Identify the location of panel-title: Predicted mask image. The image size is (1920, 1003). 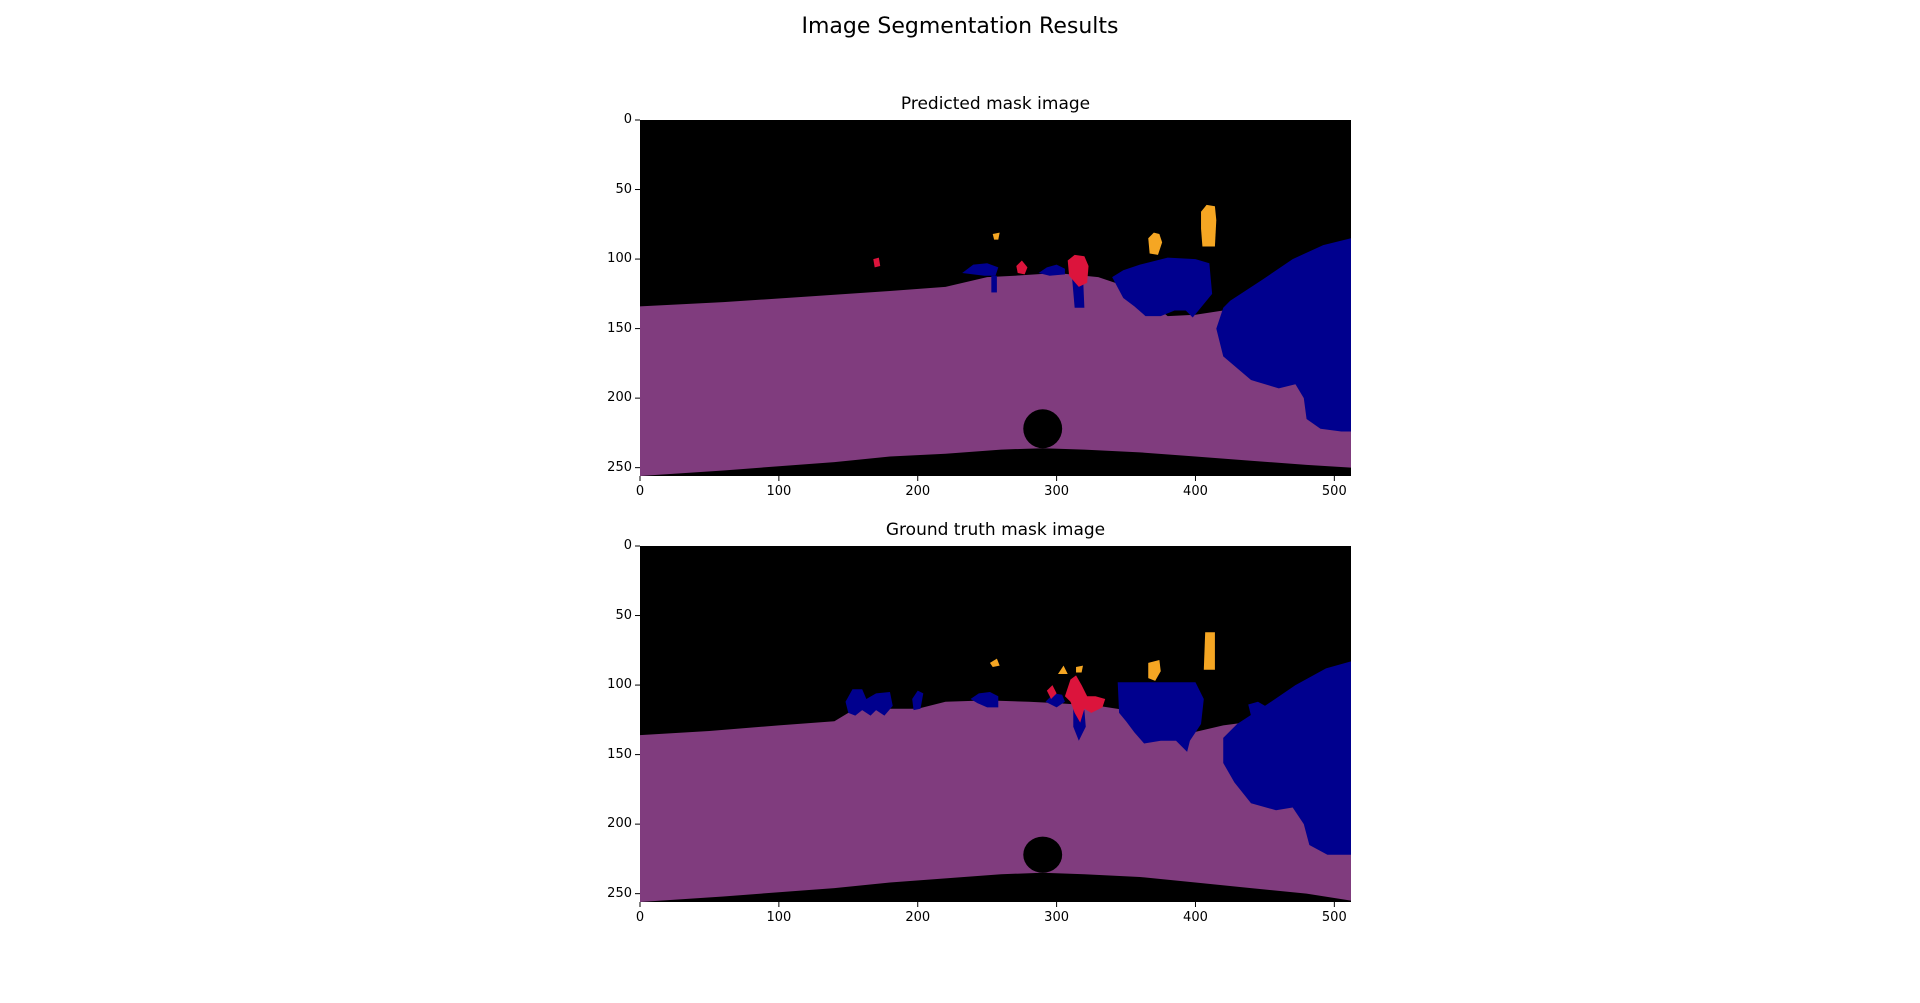
(995, 104).